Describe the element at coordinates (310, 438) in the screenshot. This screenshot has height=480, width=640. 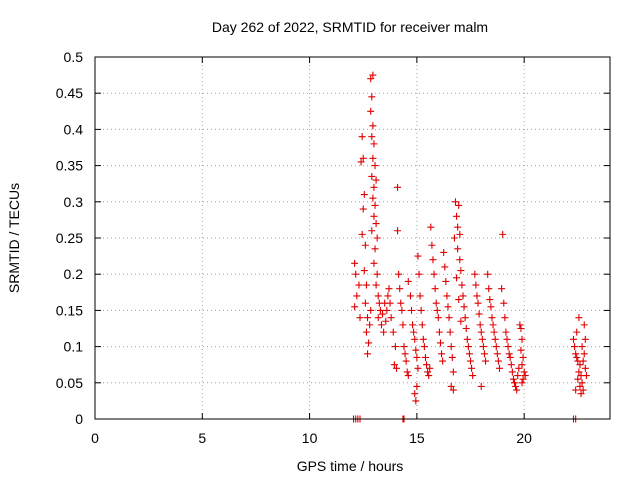
I see `x-tick-label: 10` at that location.